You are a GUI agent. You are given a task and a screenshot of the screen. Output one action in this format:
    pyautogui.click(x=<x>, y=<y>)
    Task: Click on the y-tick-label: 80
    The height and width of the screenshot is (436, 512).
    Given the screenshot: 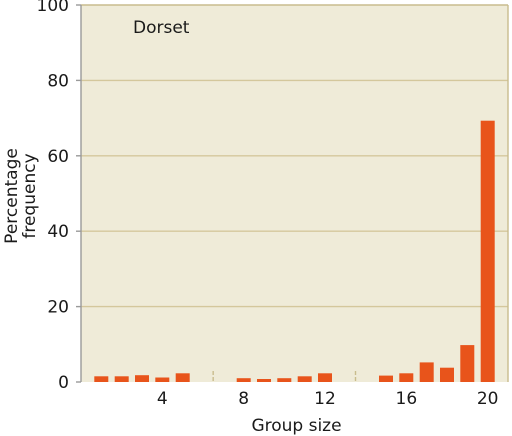 What is the action you would take?
    pyautogui.click(x=58, y=81)
    